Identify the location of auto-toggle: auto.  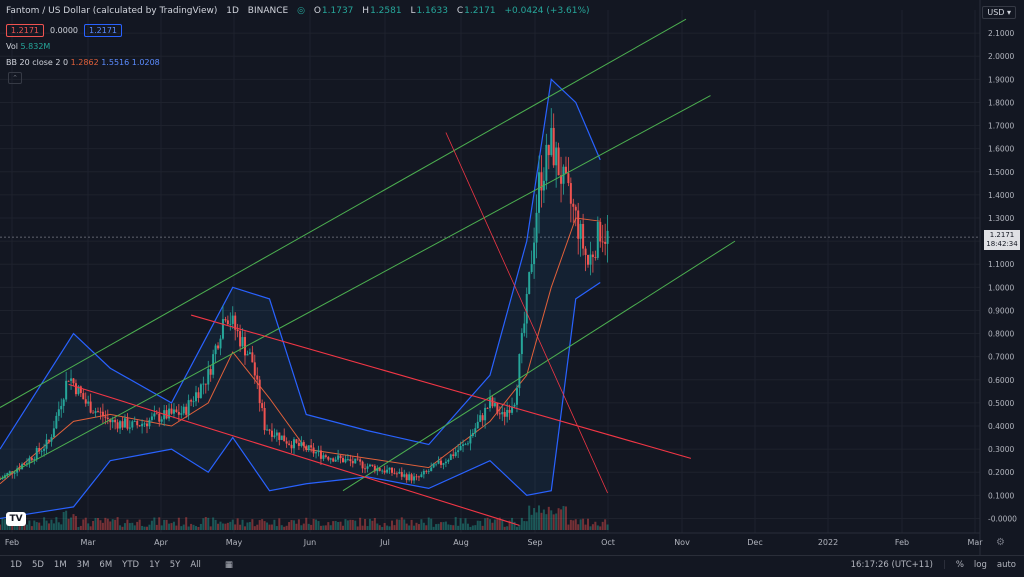
(1006, 565).